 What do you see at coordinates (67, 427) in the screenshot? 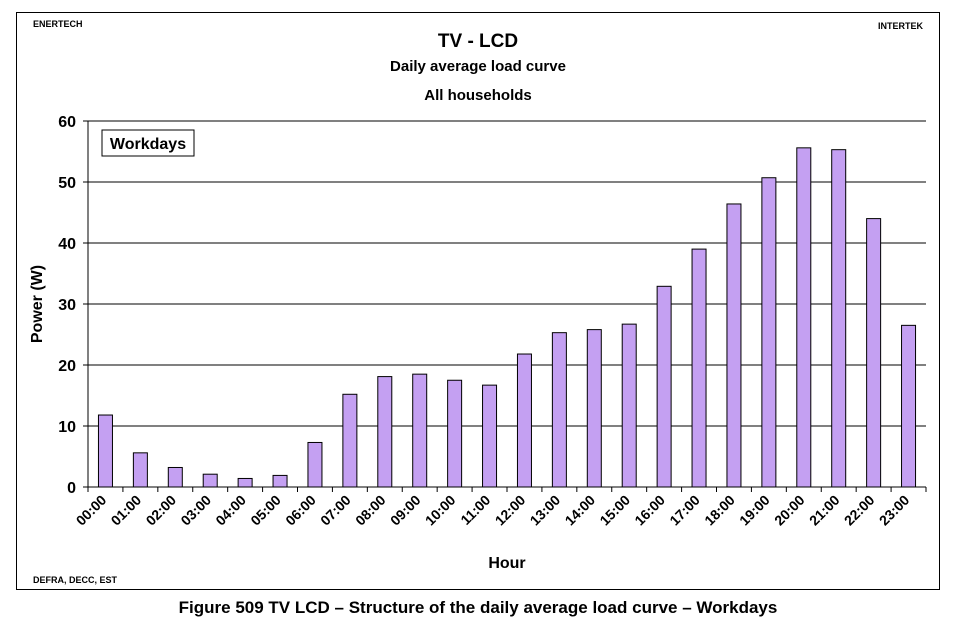
I see `y-tick-label: 10` at bounding box center [67, 427].